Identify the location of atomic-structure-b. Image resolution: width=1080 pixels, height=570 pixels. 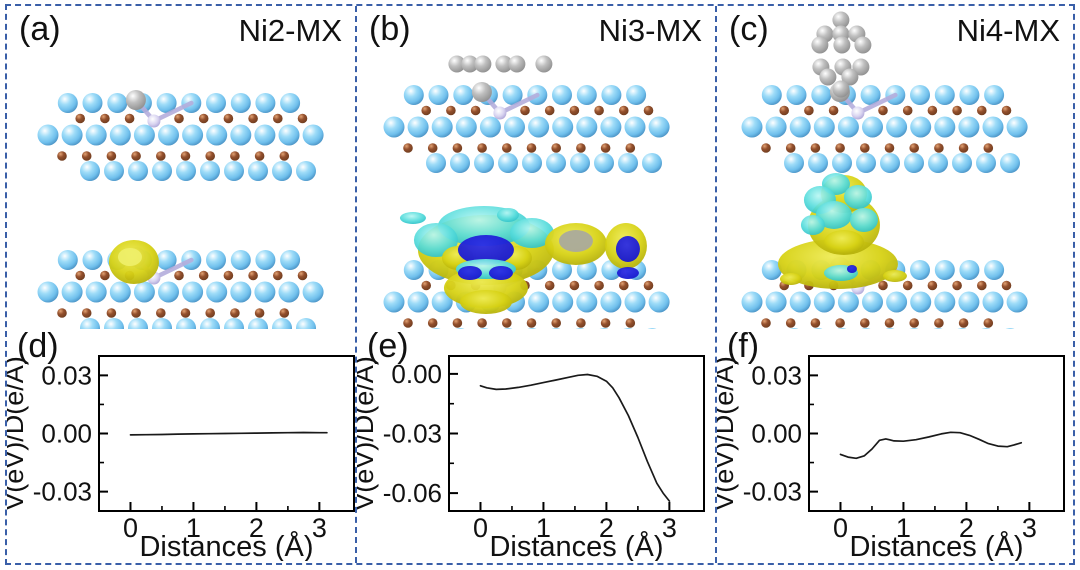
(526, 192).